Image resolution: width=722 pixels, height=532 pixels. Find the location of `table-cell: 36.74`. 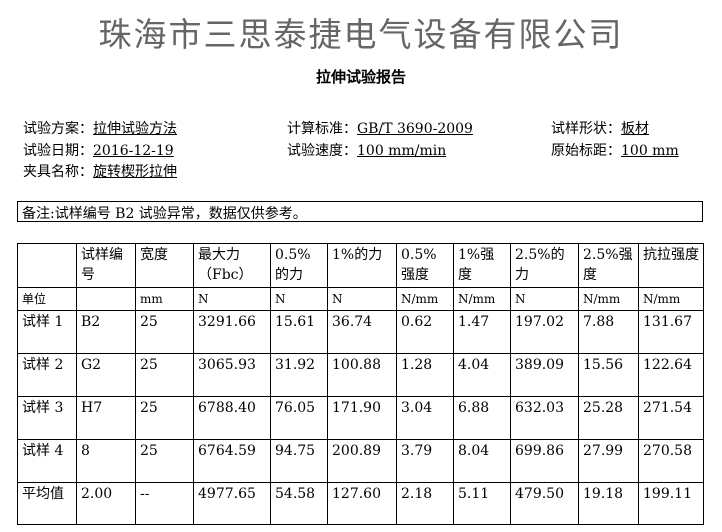

table-cell: 36.74 is located at coordinates (362, 332).